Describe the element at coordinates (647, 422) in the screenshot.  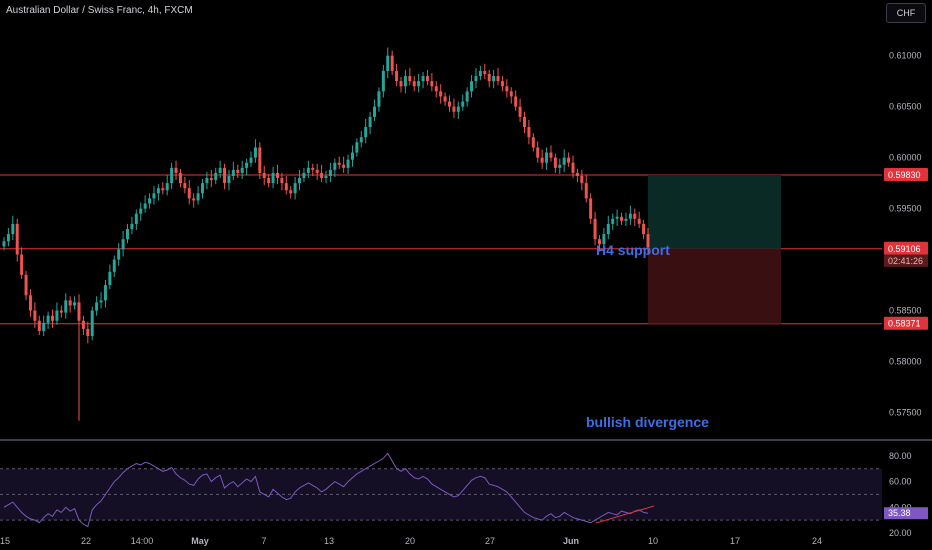
I see `annotation-bullish-divergence: bullish divergence` at that location.